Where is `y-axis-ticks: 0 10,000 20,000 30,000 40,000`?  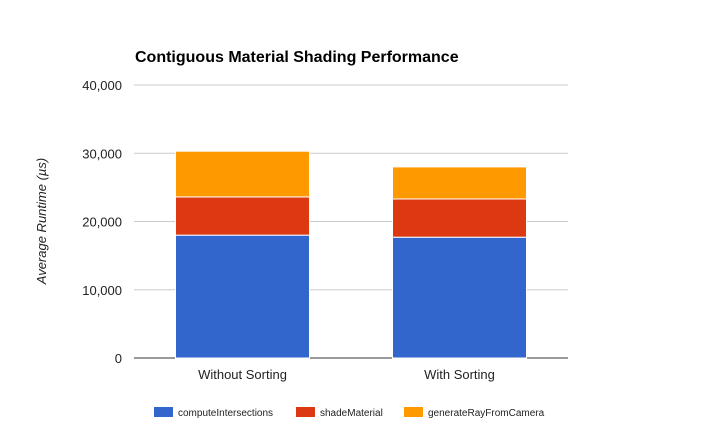
y-axis-ticks: 0 10,000 20,000 30,000 40,000 is located at coordinates (102, 222).